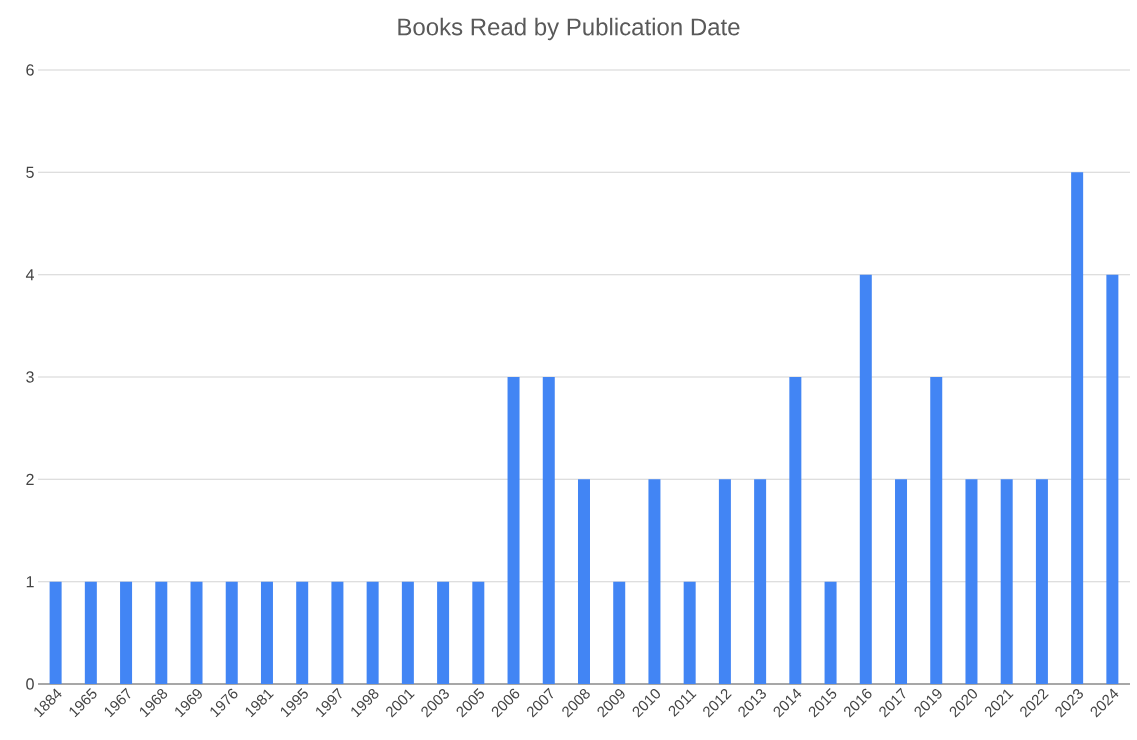  I want to click on y-tick-label: 6, so click(30, 70).